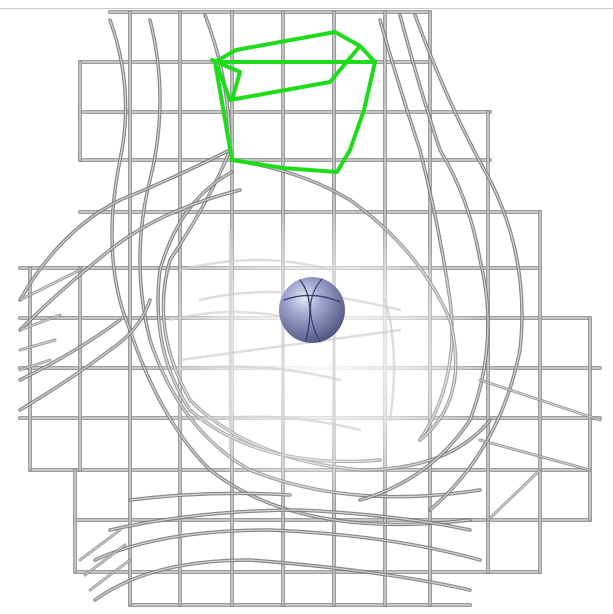 The image size is (613, 614). I want to click on cage-curve-13-highlight, so click(287, 545).